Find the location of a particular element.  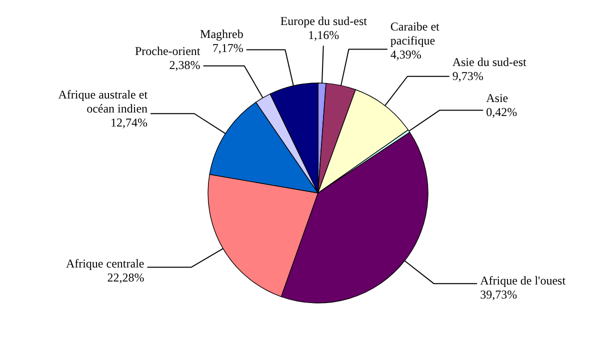

slice-label: Maghreb is located at coordinates (222, 33).